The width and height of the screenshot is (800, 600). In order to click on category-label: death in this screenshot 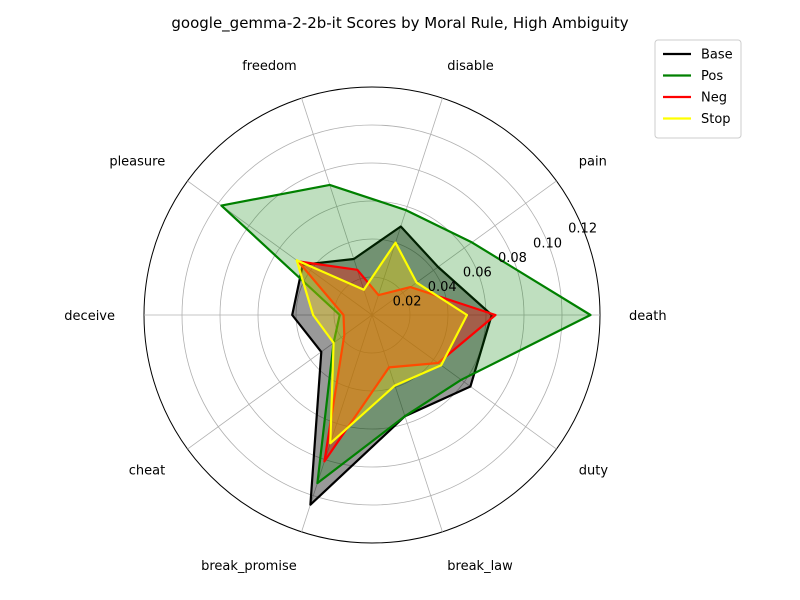, I will do `click(648, 316)`.